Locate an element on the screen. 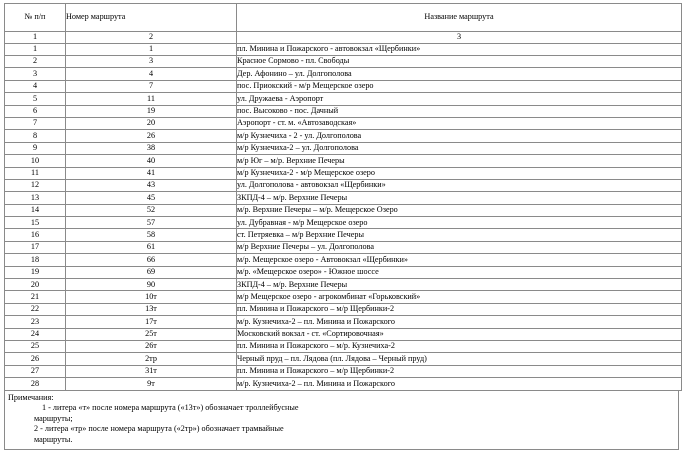 This screenshot has height=450, width=697. table-row: 3 4 Дер. Афонино – ул. Долгополова is located at coordinates (343, 74).